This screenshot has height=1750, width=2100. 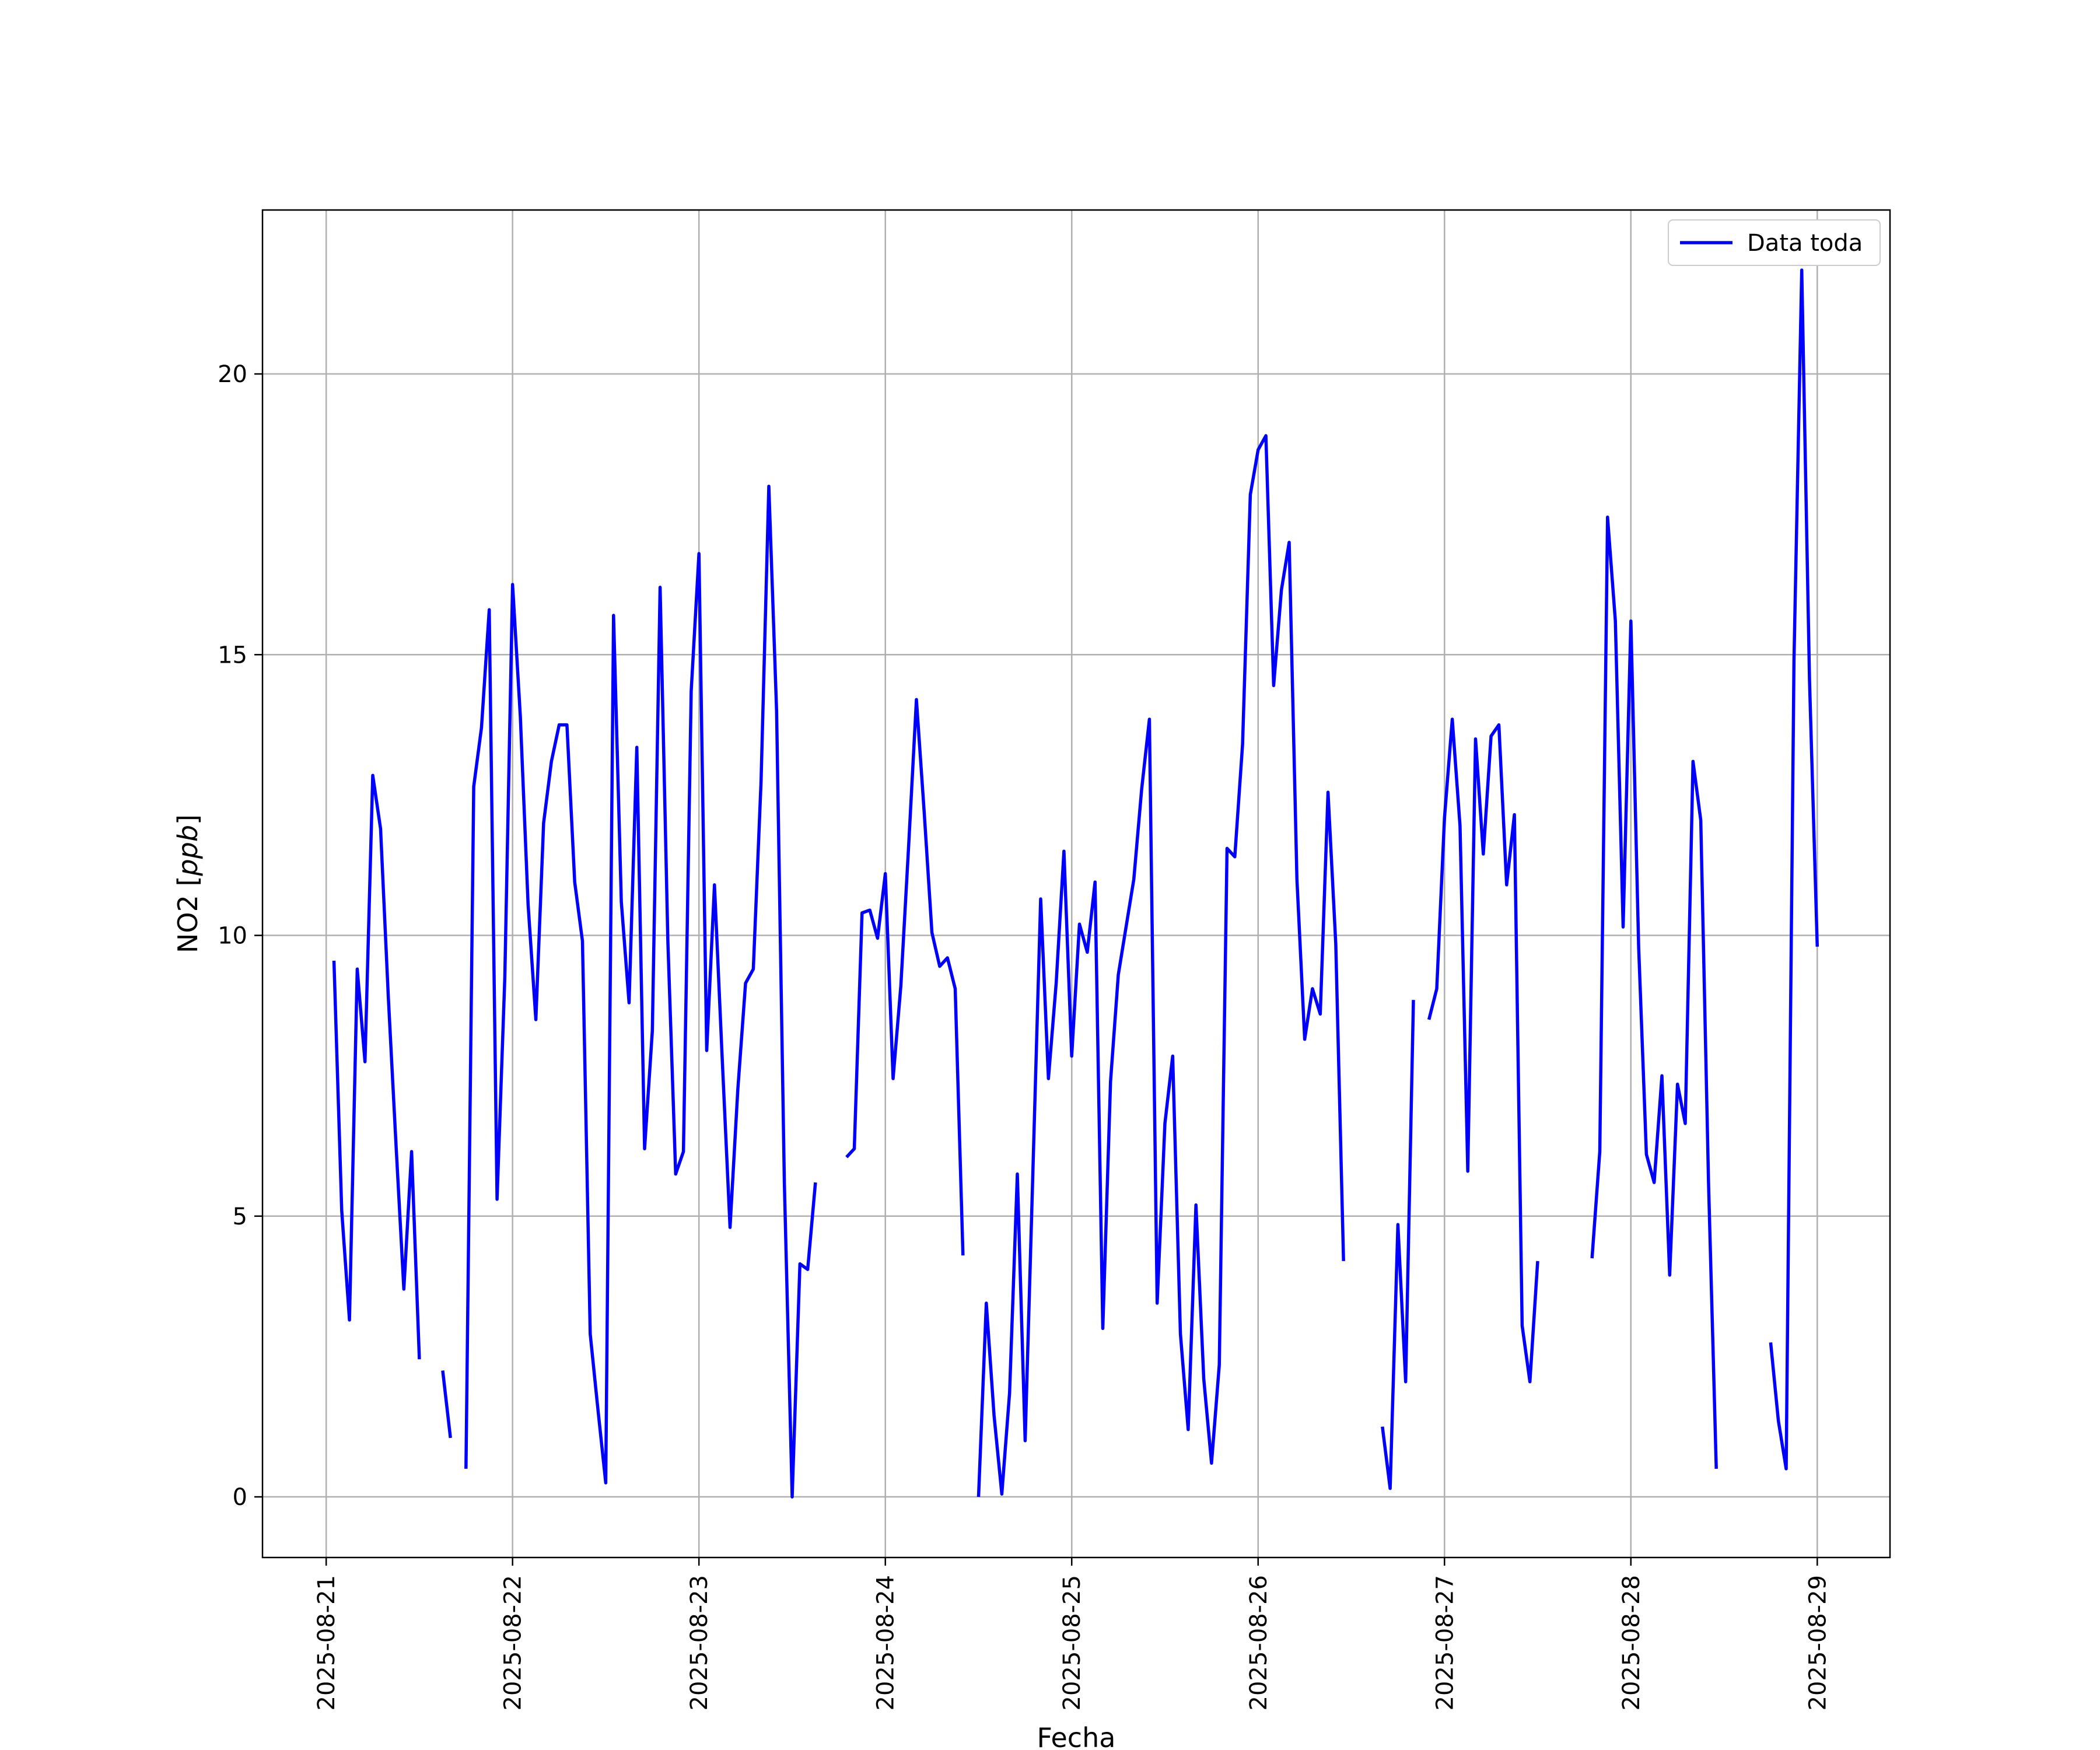 What do you see at coordinates (1631, 1643) in the screenshot?
I see `x-tick-label: 2025-08-28` at bounding box center [1631, 1643].